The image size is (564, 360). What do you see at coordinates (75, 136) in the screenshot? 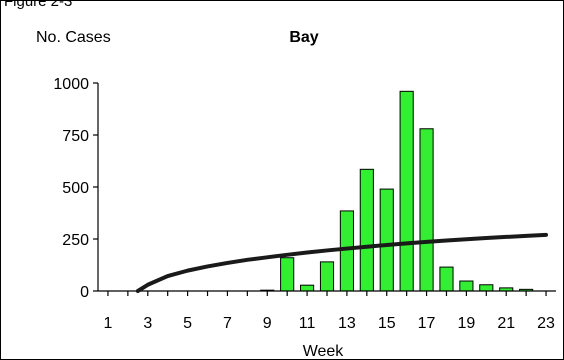
I see `y-tick-label-750: 750` at bounding box center [75, 136].